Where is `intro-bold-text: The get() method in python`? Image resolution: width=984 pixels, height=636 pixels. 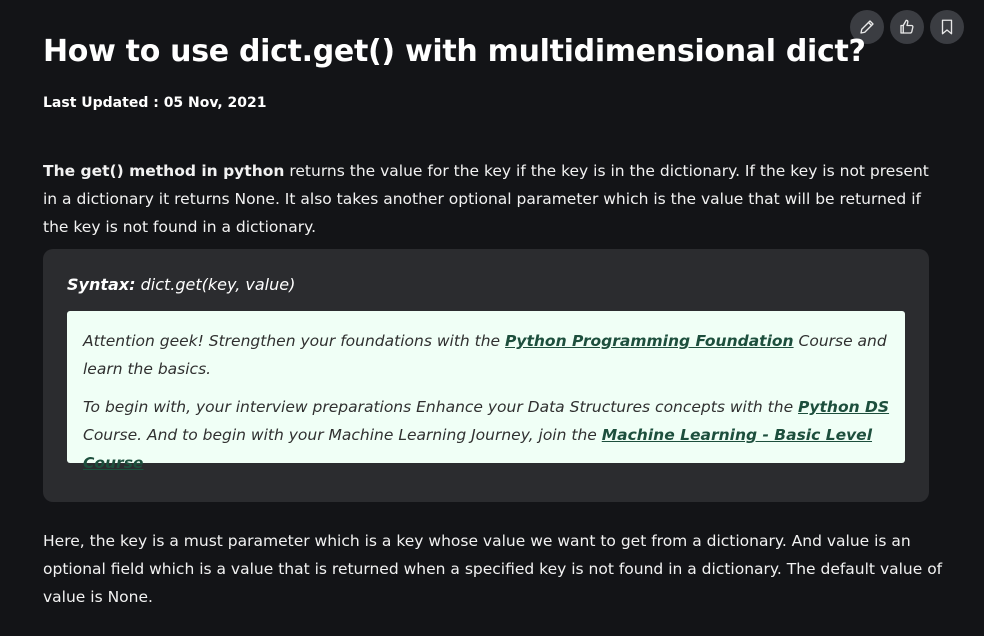
intro-bold-text: The get() method in python is located at coordinates (164, 171).